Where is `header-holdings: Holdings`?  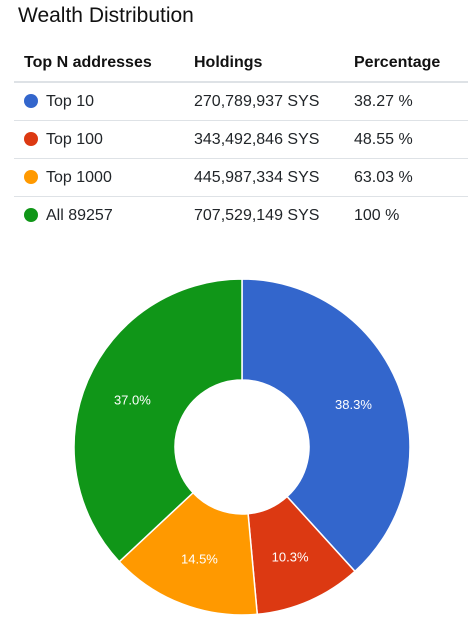
header-holdings: Holdings is located at coordinates (264, 63).